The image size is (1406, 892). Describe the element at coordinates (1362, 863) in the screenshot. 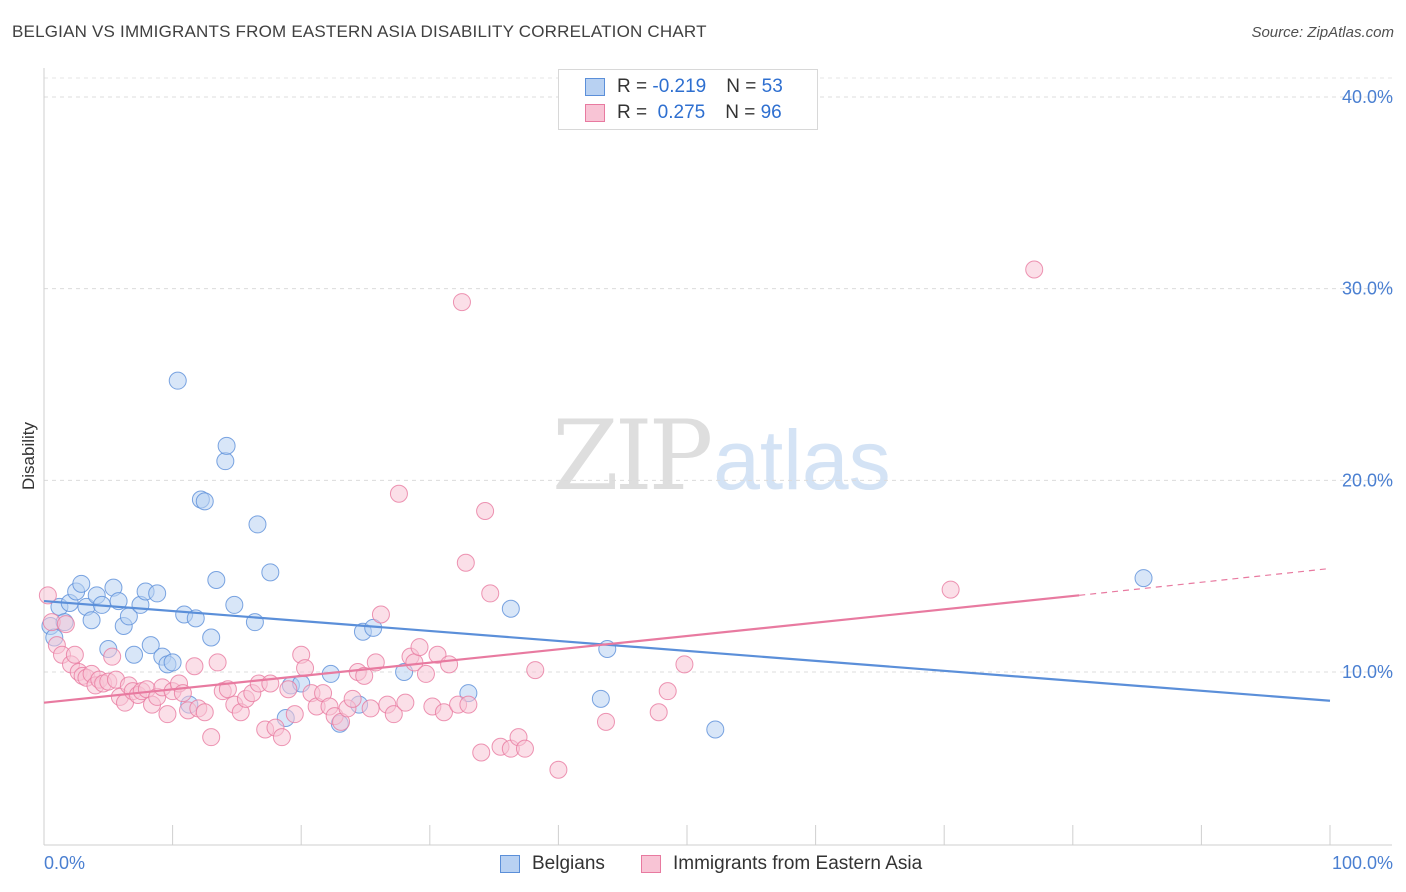

I see `x-tick-label: 100.0%` at that location.